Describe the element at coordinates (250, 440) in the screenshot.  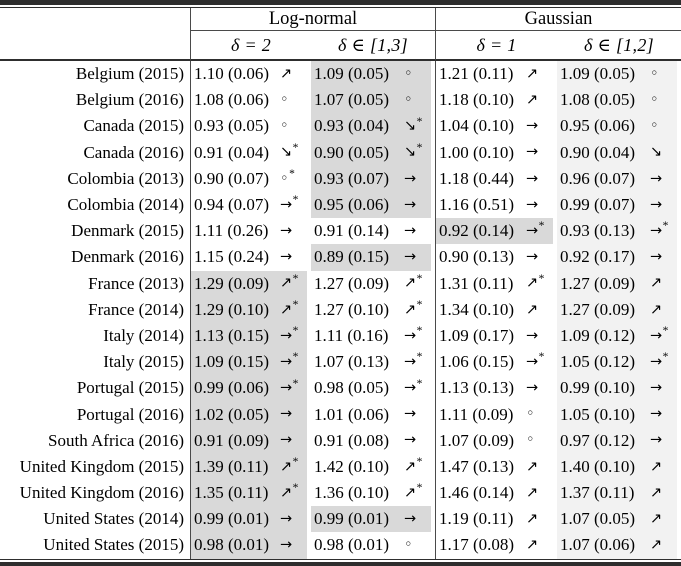
I see `stat-cell: 0.91 (0.09) →` at that location.